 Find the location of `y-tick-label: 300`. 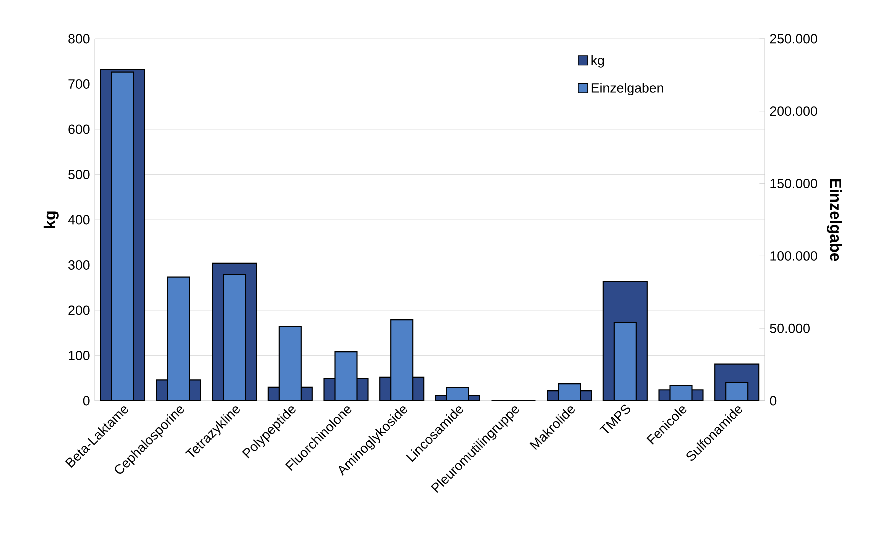

y-tick-label: 300 is located at coordinates (79, 265).